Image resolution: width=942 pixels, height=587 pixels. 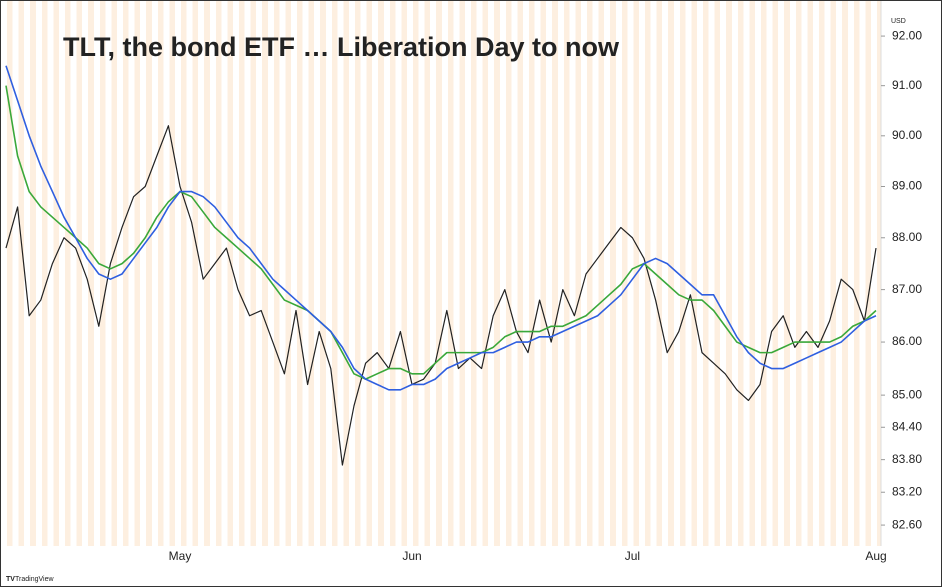 What do you see at coordinates (632, 556) in the screenshot?
I see `x-tick-label: Jul` at bounding box center [632, 556].